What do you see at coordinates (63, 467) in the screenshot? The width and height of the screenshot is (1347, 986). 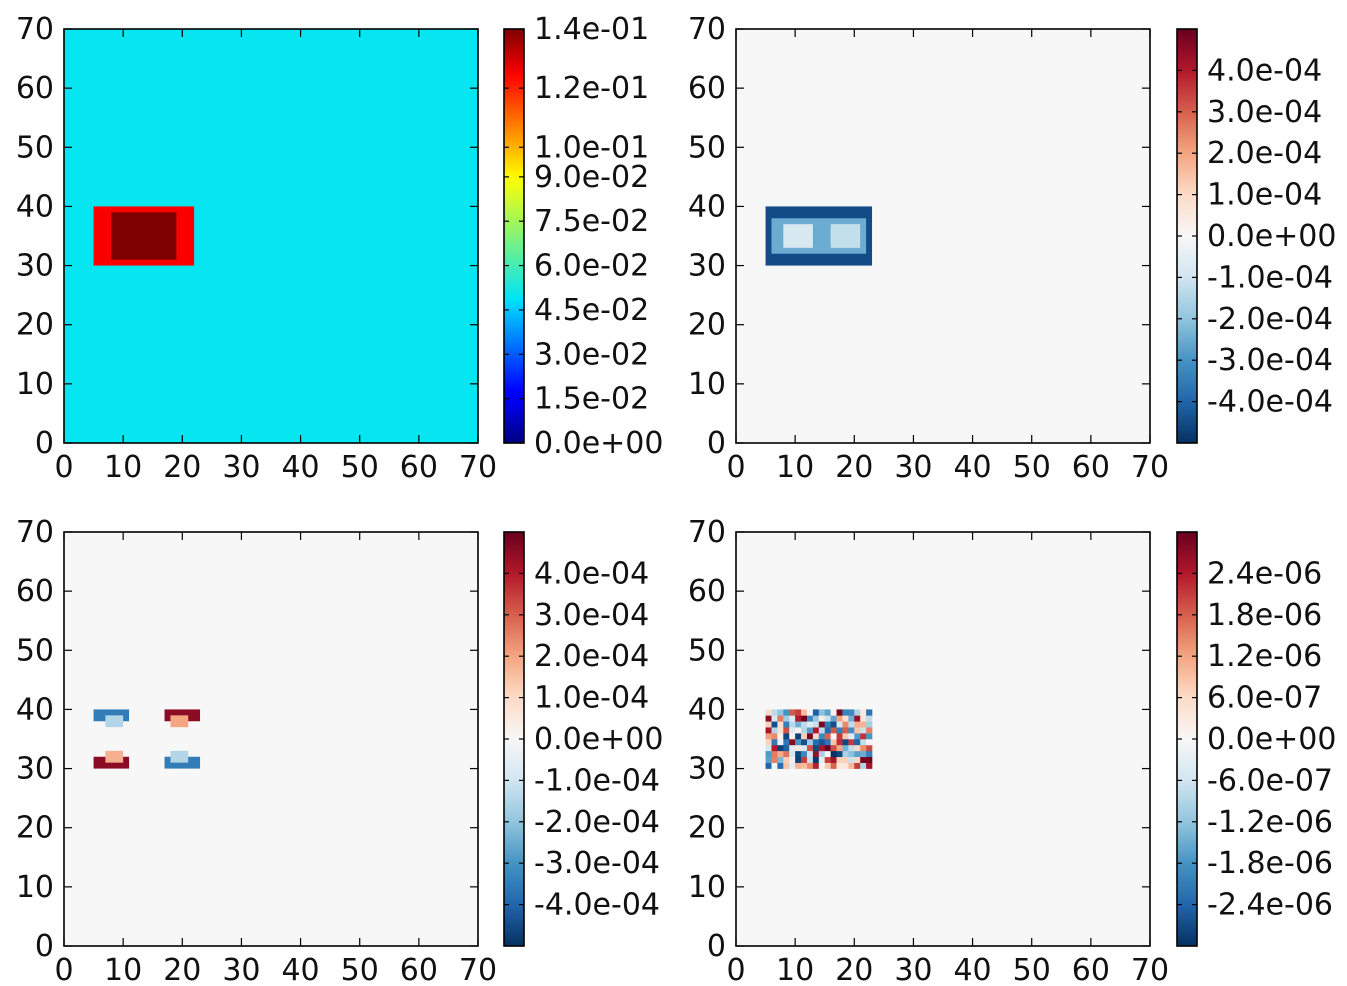 I see `x-tick-label: 0` at bounding box center [63, 467].